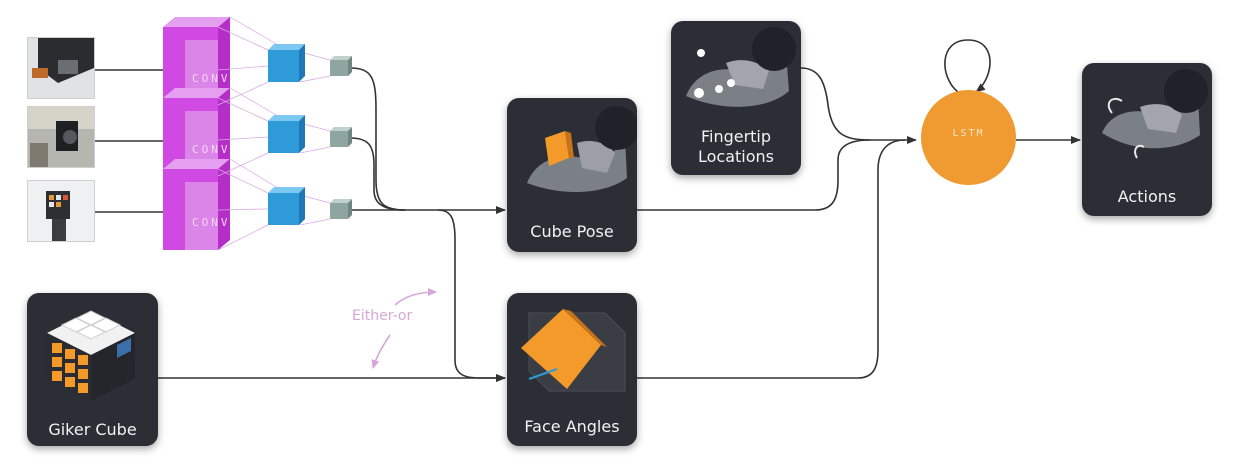 The width and height of the screenshot is (1245, 464). I want to click on fingertip-illustration, so click(741, 67).